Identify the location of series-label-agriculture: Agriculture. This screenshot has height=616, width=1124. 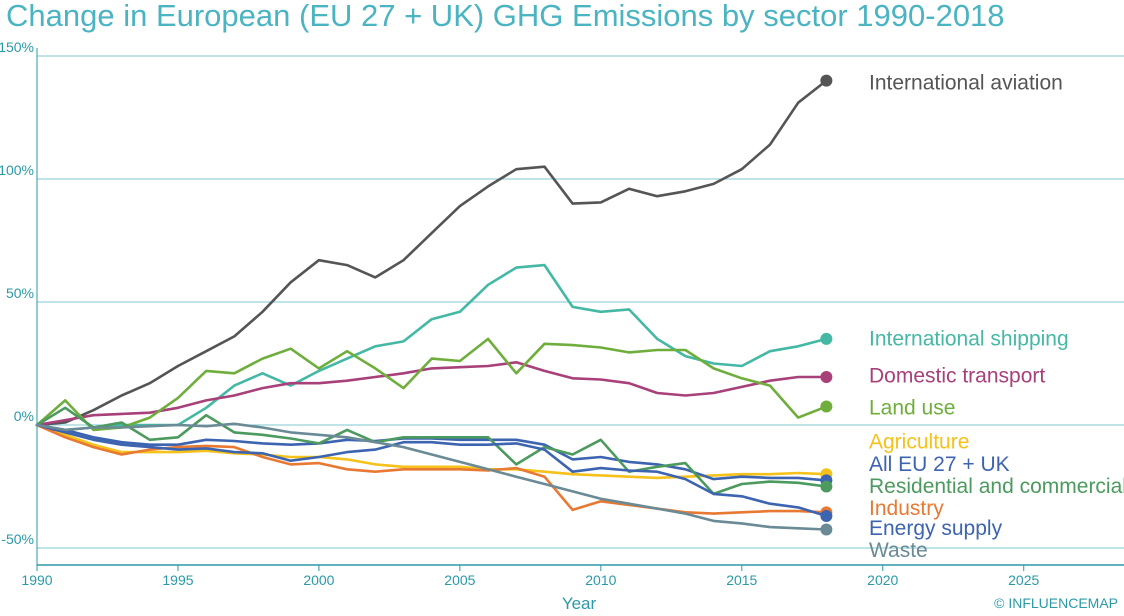
(919, 442).